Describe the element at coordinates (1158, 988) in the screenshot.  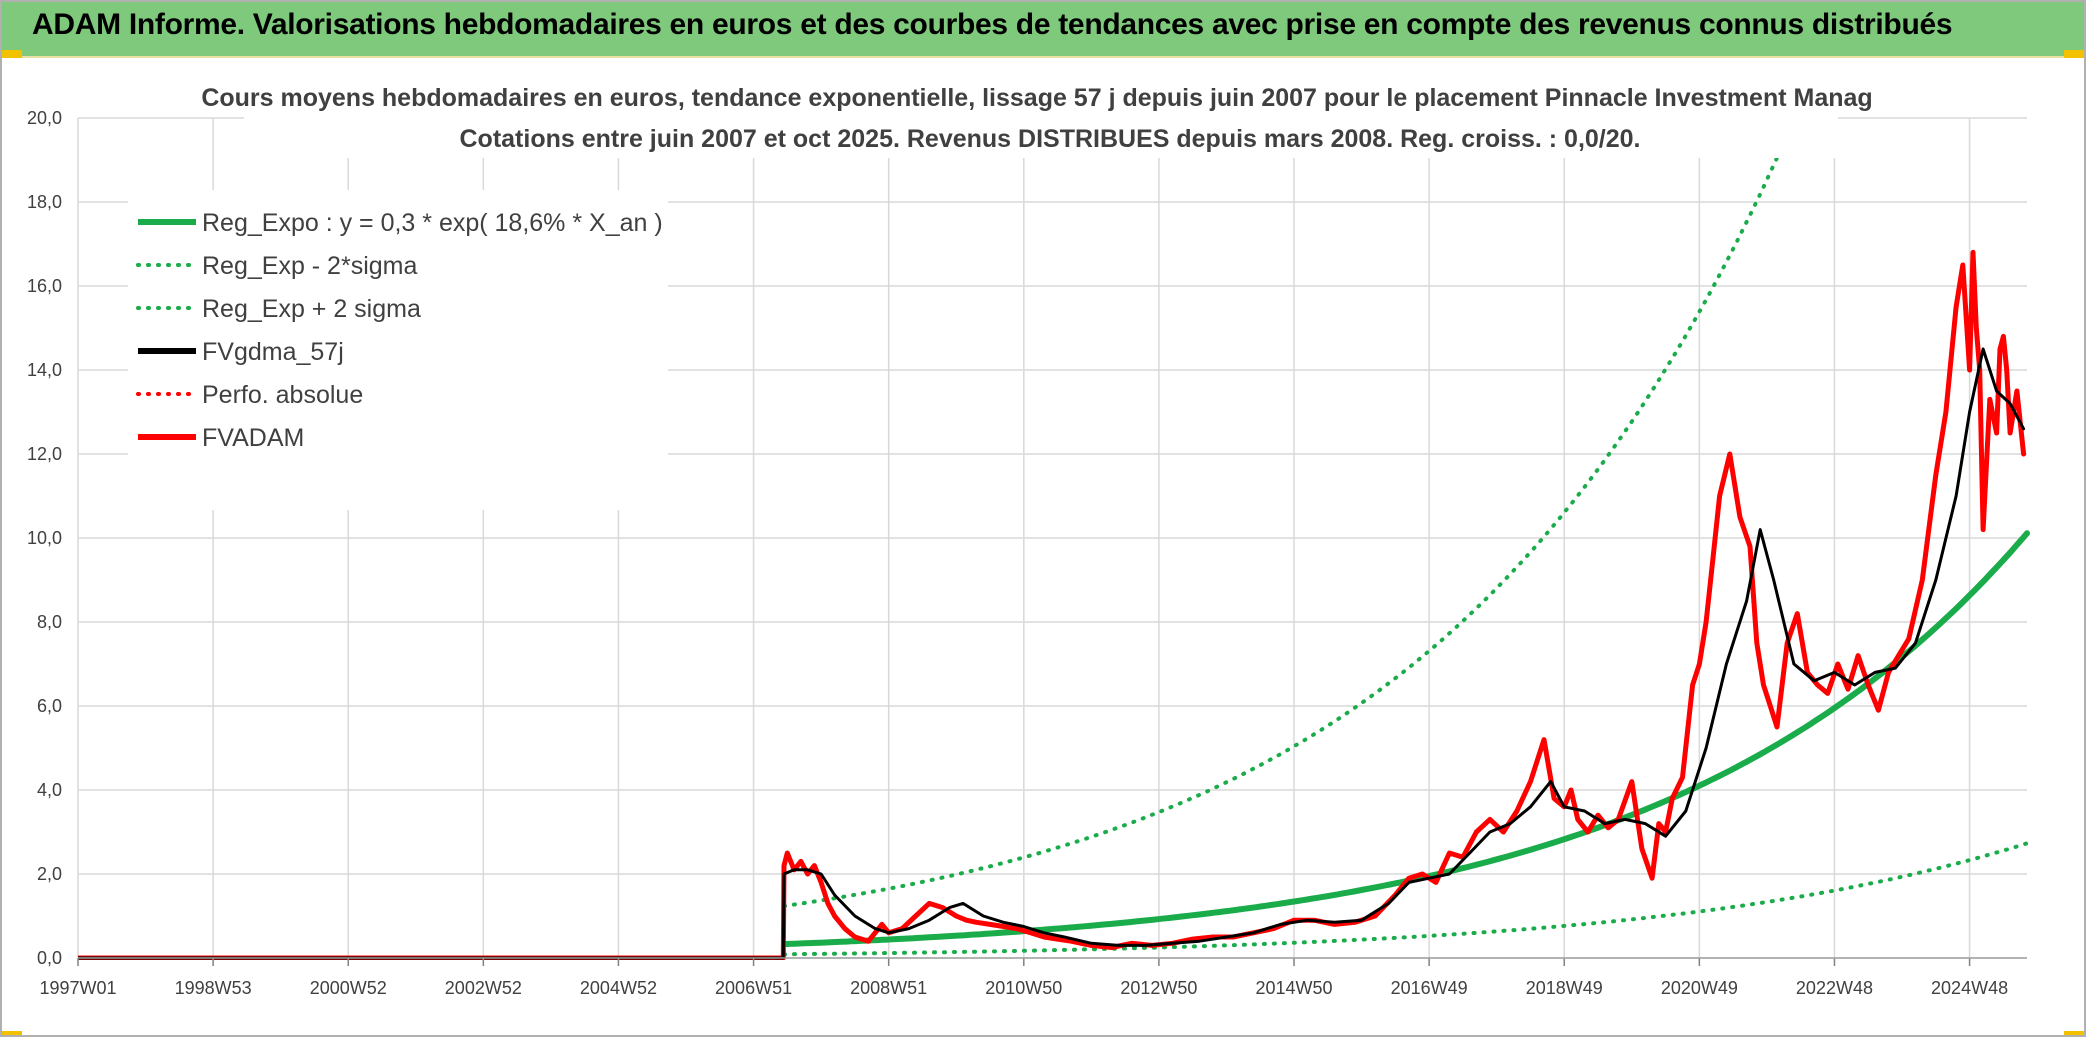
I see `x-tick-label: 2012W50` at that location.